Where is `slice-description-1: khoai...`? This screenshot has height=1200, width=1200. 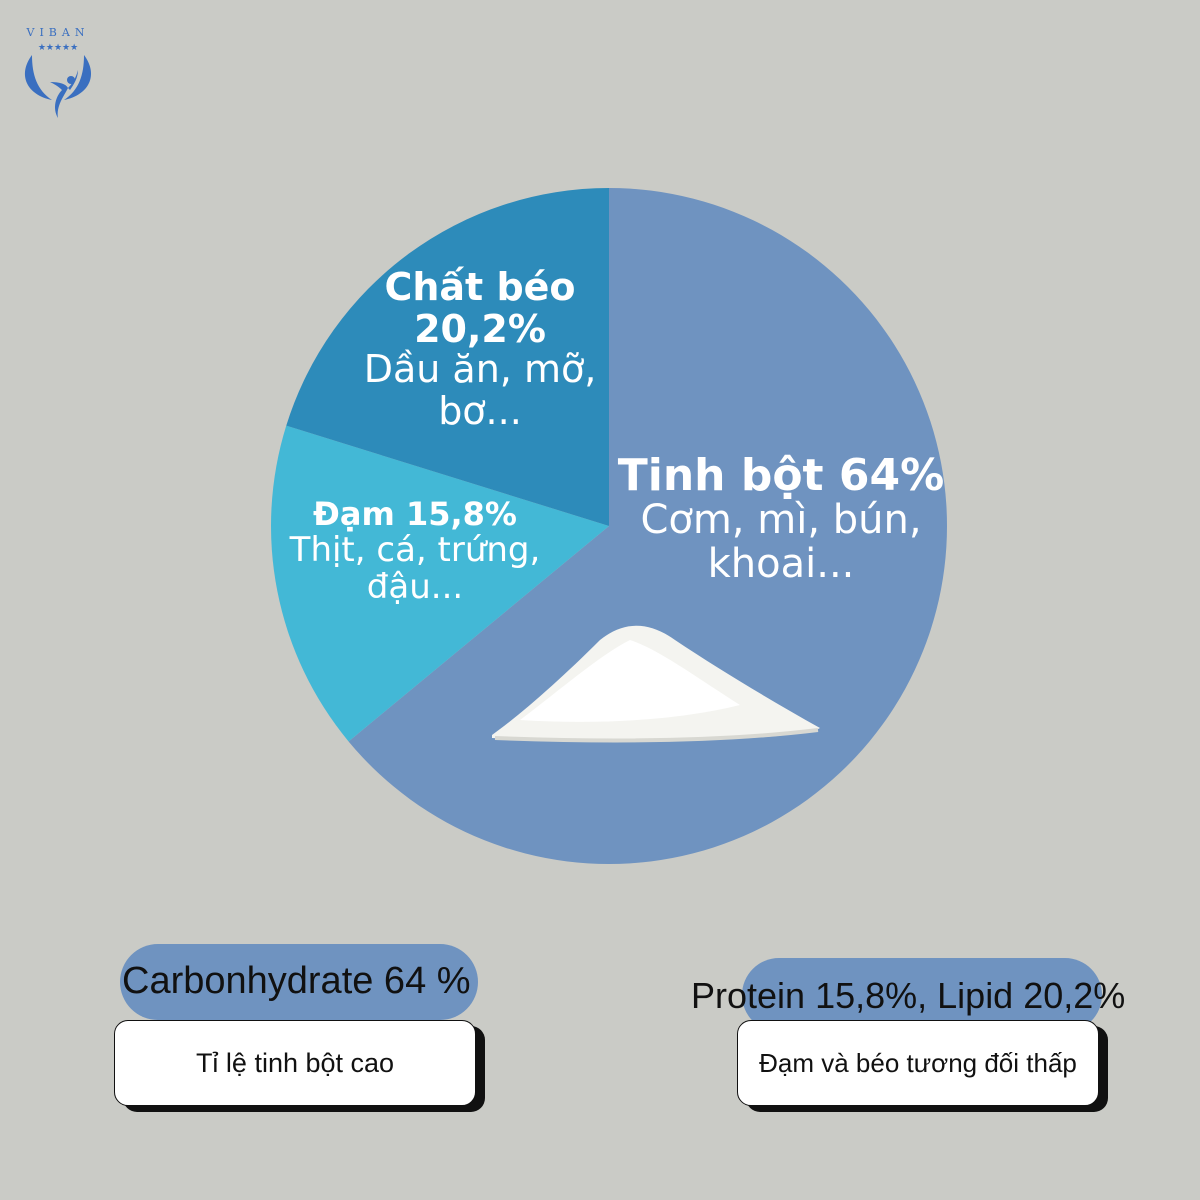 slice-description-1: khoai... is located at coordinates (781, 564).